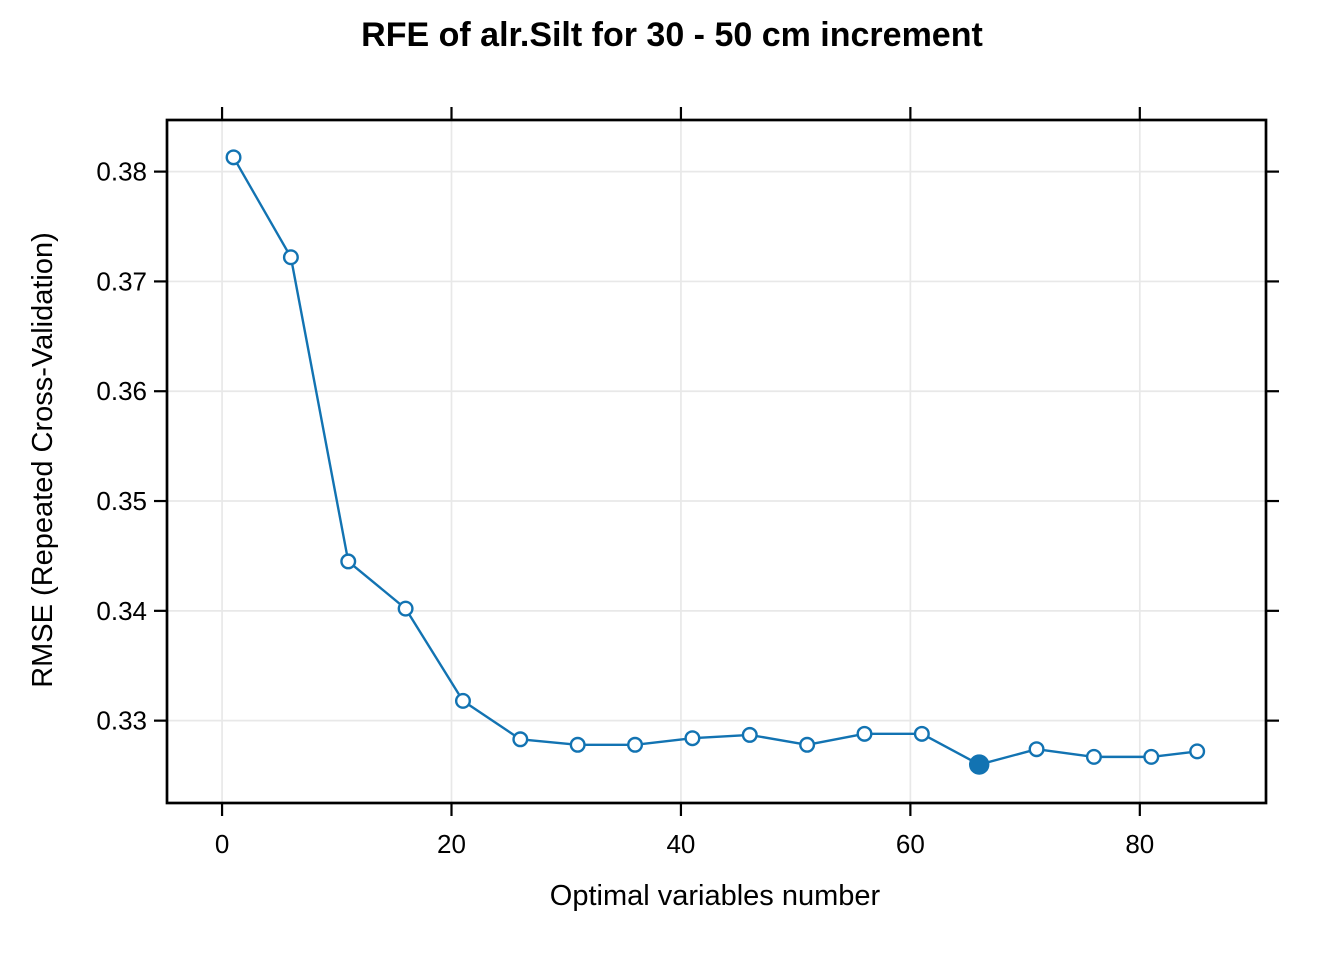 The width and height of the screenshot is (1344, 960). What do you see at coordinates (121, 721) in the screenshot?
I see `y-tick-label: 0.33` at bounding box center [121, 721].